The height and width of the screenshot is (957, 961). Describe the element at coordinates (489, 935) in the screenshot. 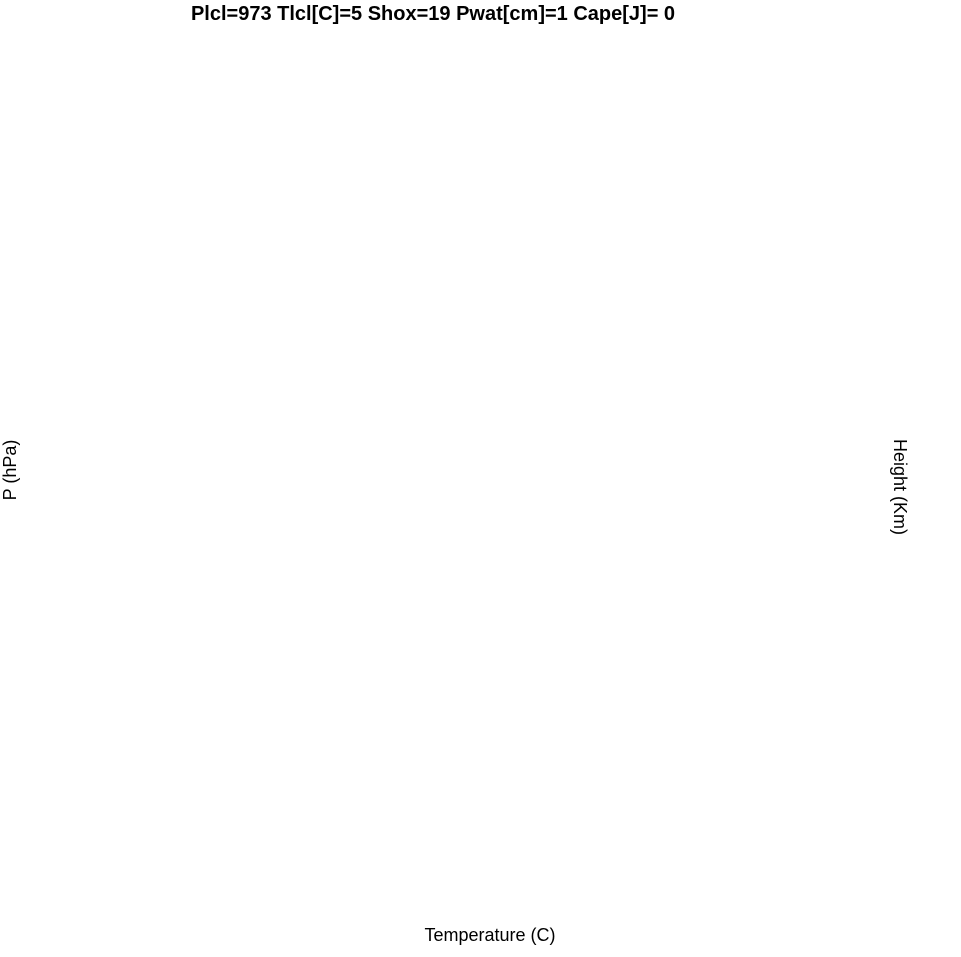

I see `temperature-axis-title: Temperature (C)` at that location.